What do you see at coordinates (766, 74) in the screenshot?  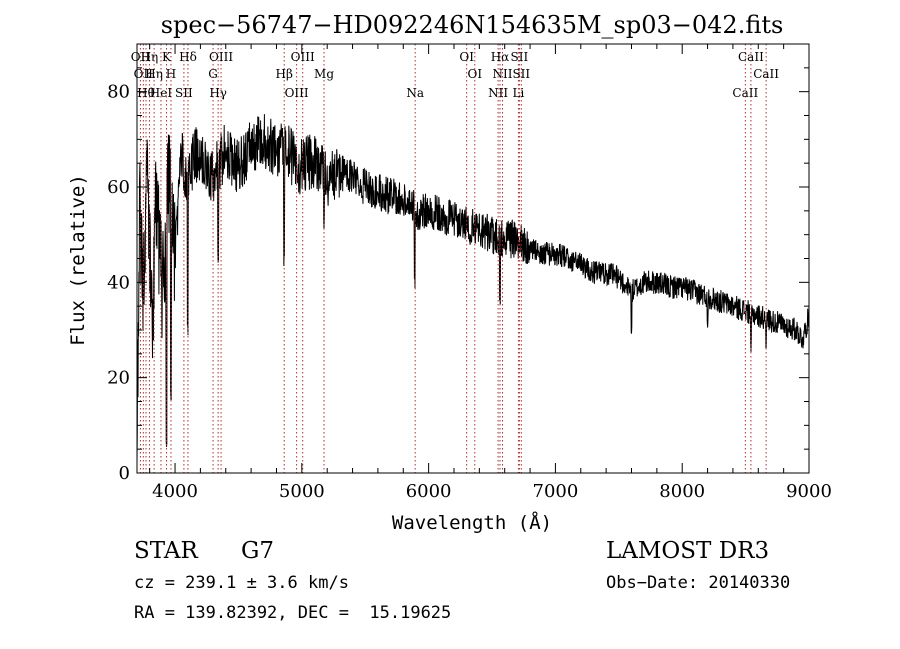 I see `reference-line-label-28: CaII` at bounding box center [766, 74].